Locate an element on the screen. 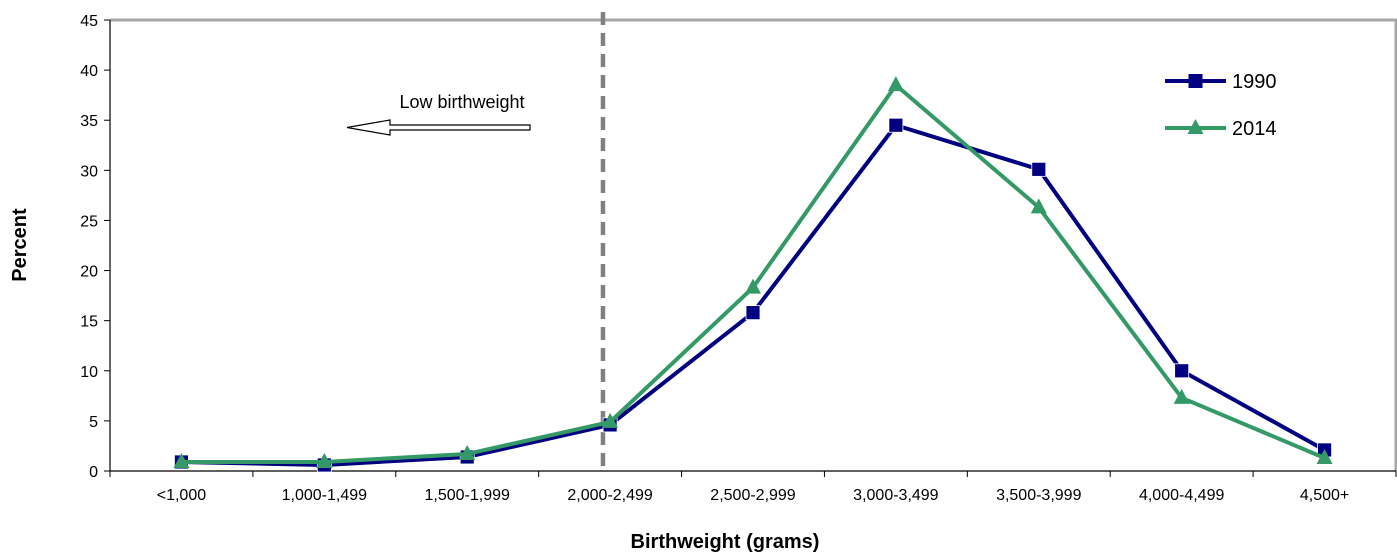  x-tick-label: 3,000-3,499 is located at coordinates (896, 495).